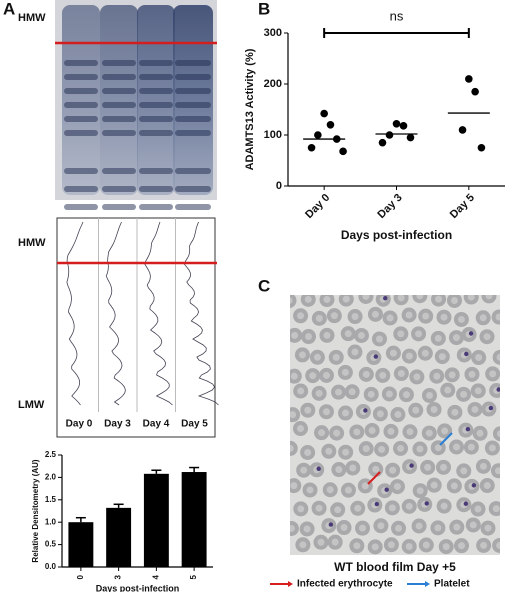 The image size is (520, 597). What do you see at coordinates (118, 576) in the screenshot?
I see `x-tick-label: 3` at bounding box center [118, 576].